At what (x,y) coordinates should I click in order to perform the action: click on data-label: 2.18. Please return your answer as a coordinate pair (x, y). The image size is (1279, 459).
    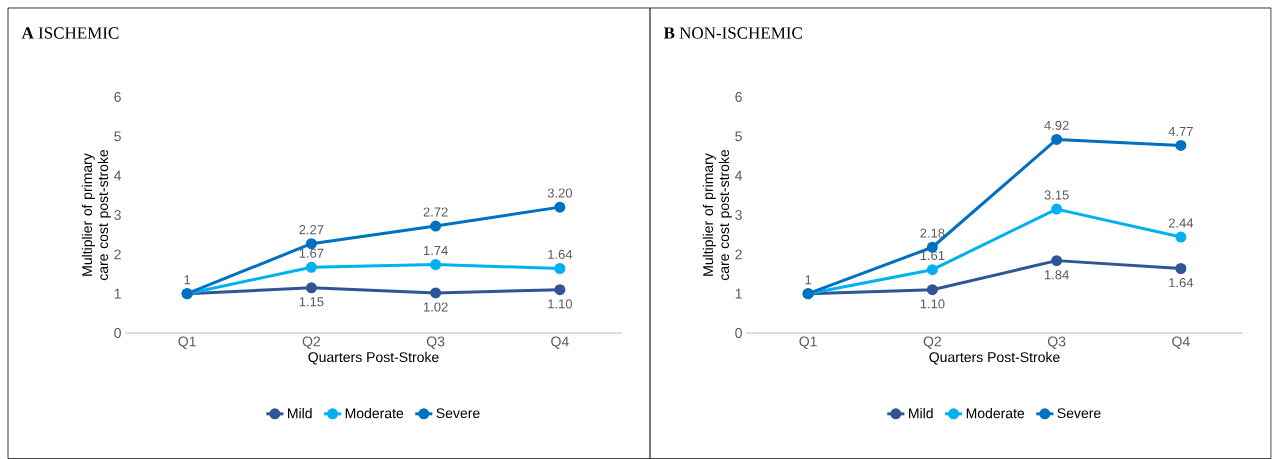
    Looking at the image, I should click on (932, 233).